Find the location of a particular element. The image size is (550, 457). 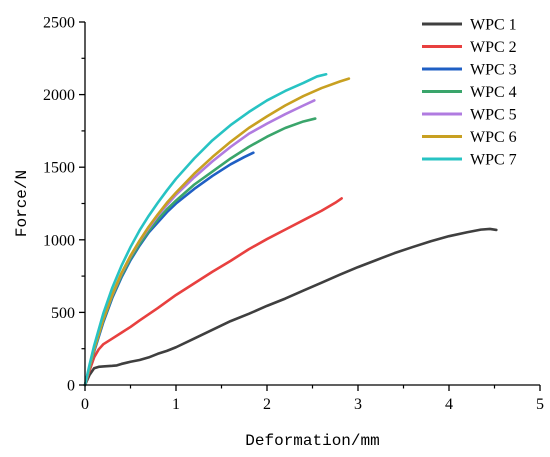

legend-label-wpc-4: WPC 4 is located at coordinates (493, 92).